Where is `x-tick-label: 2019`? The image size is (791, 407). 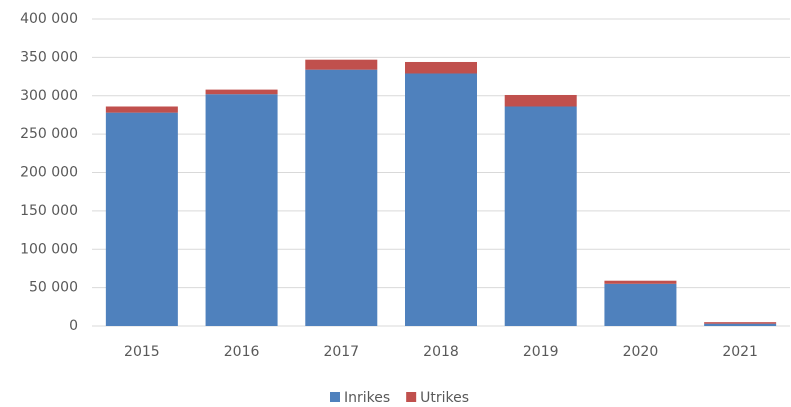 x-tick-label: 2019 is located at coordinates (541, 352).